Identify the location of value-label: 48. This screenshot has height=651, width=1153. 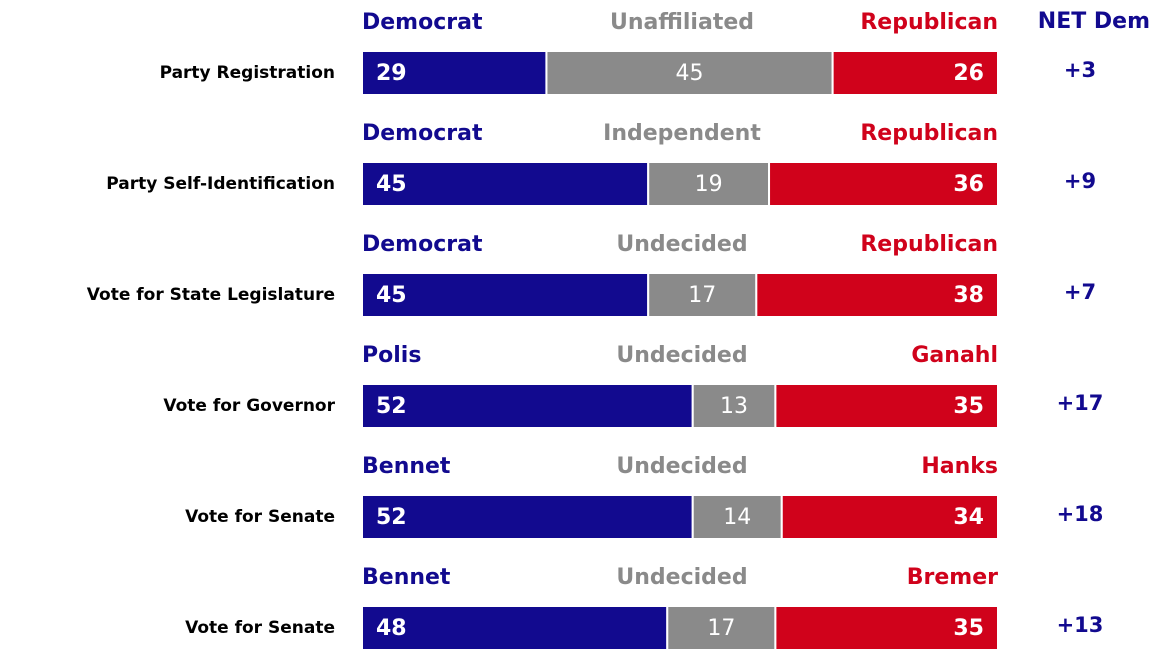
(391, 628).